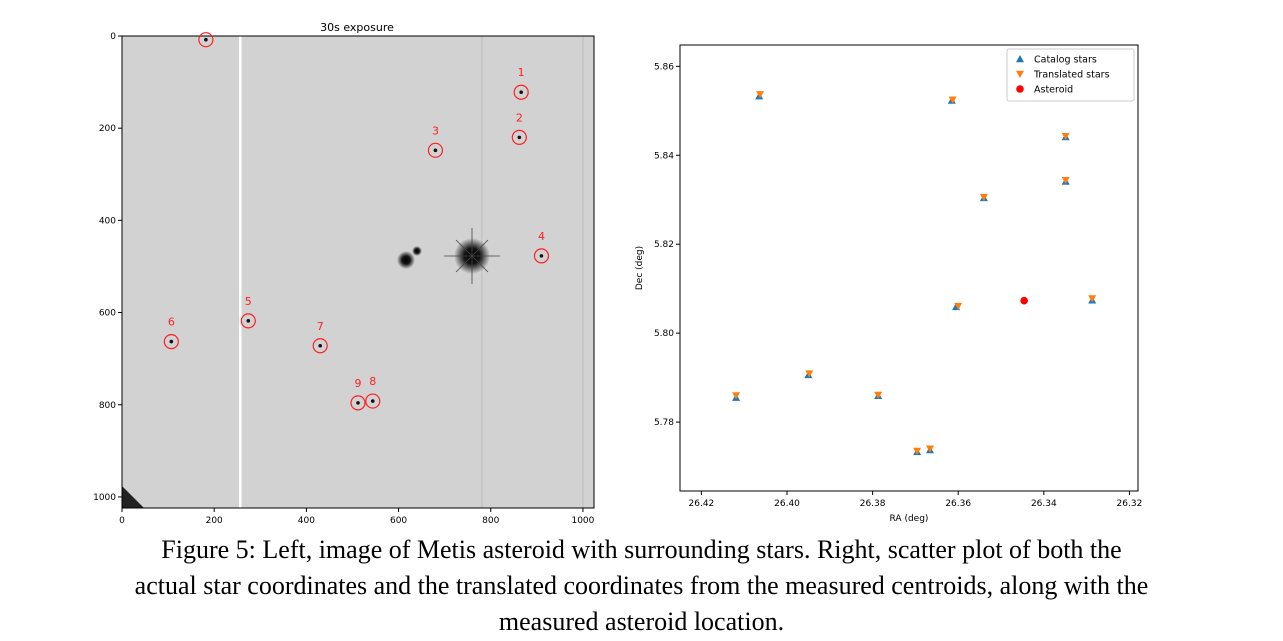 This screenshot has height=641, width=1283. What do you see at coordinates (640, 268) in the screenshot?
I see `y-axis-label: Dec (deg)` at bounding box center [640, 268].